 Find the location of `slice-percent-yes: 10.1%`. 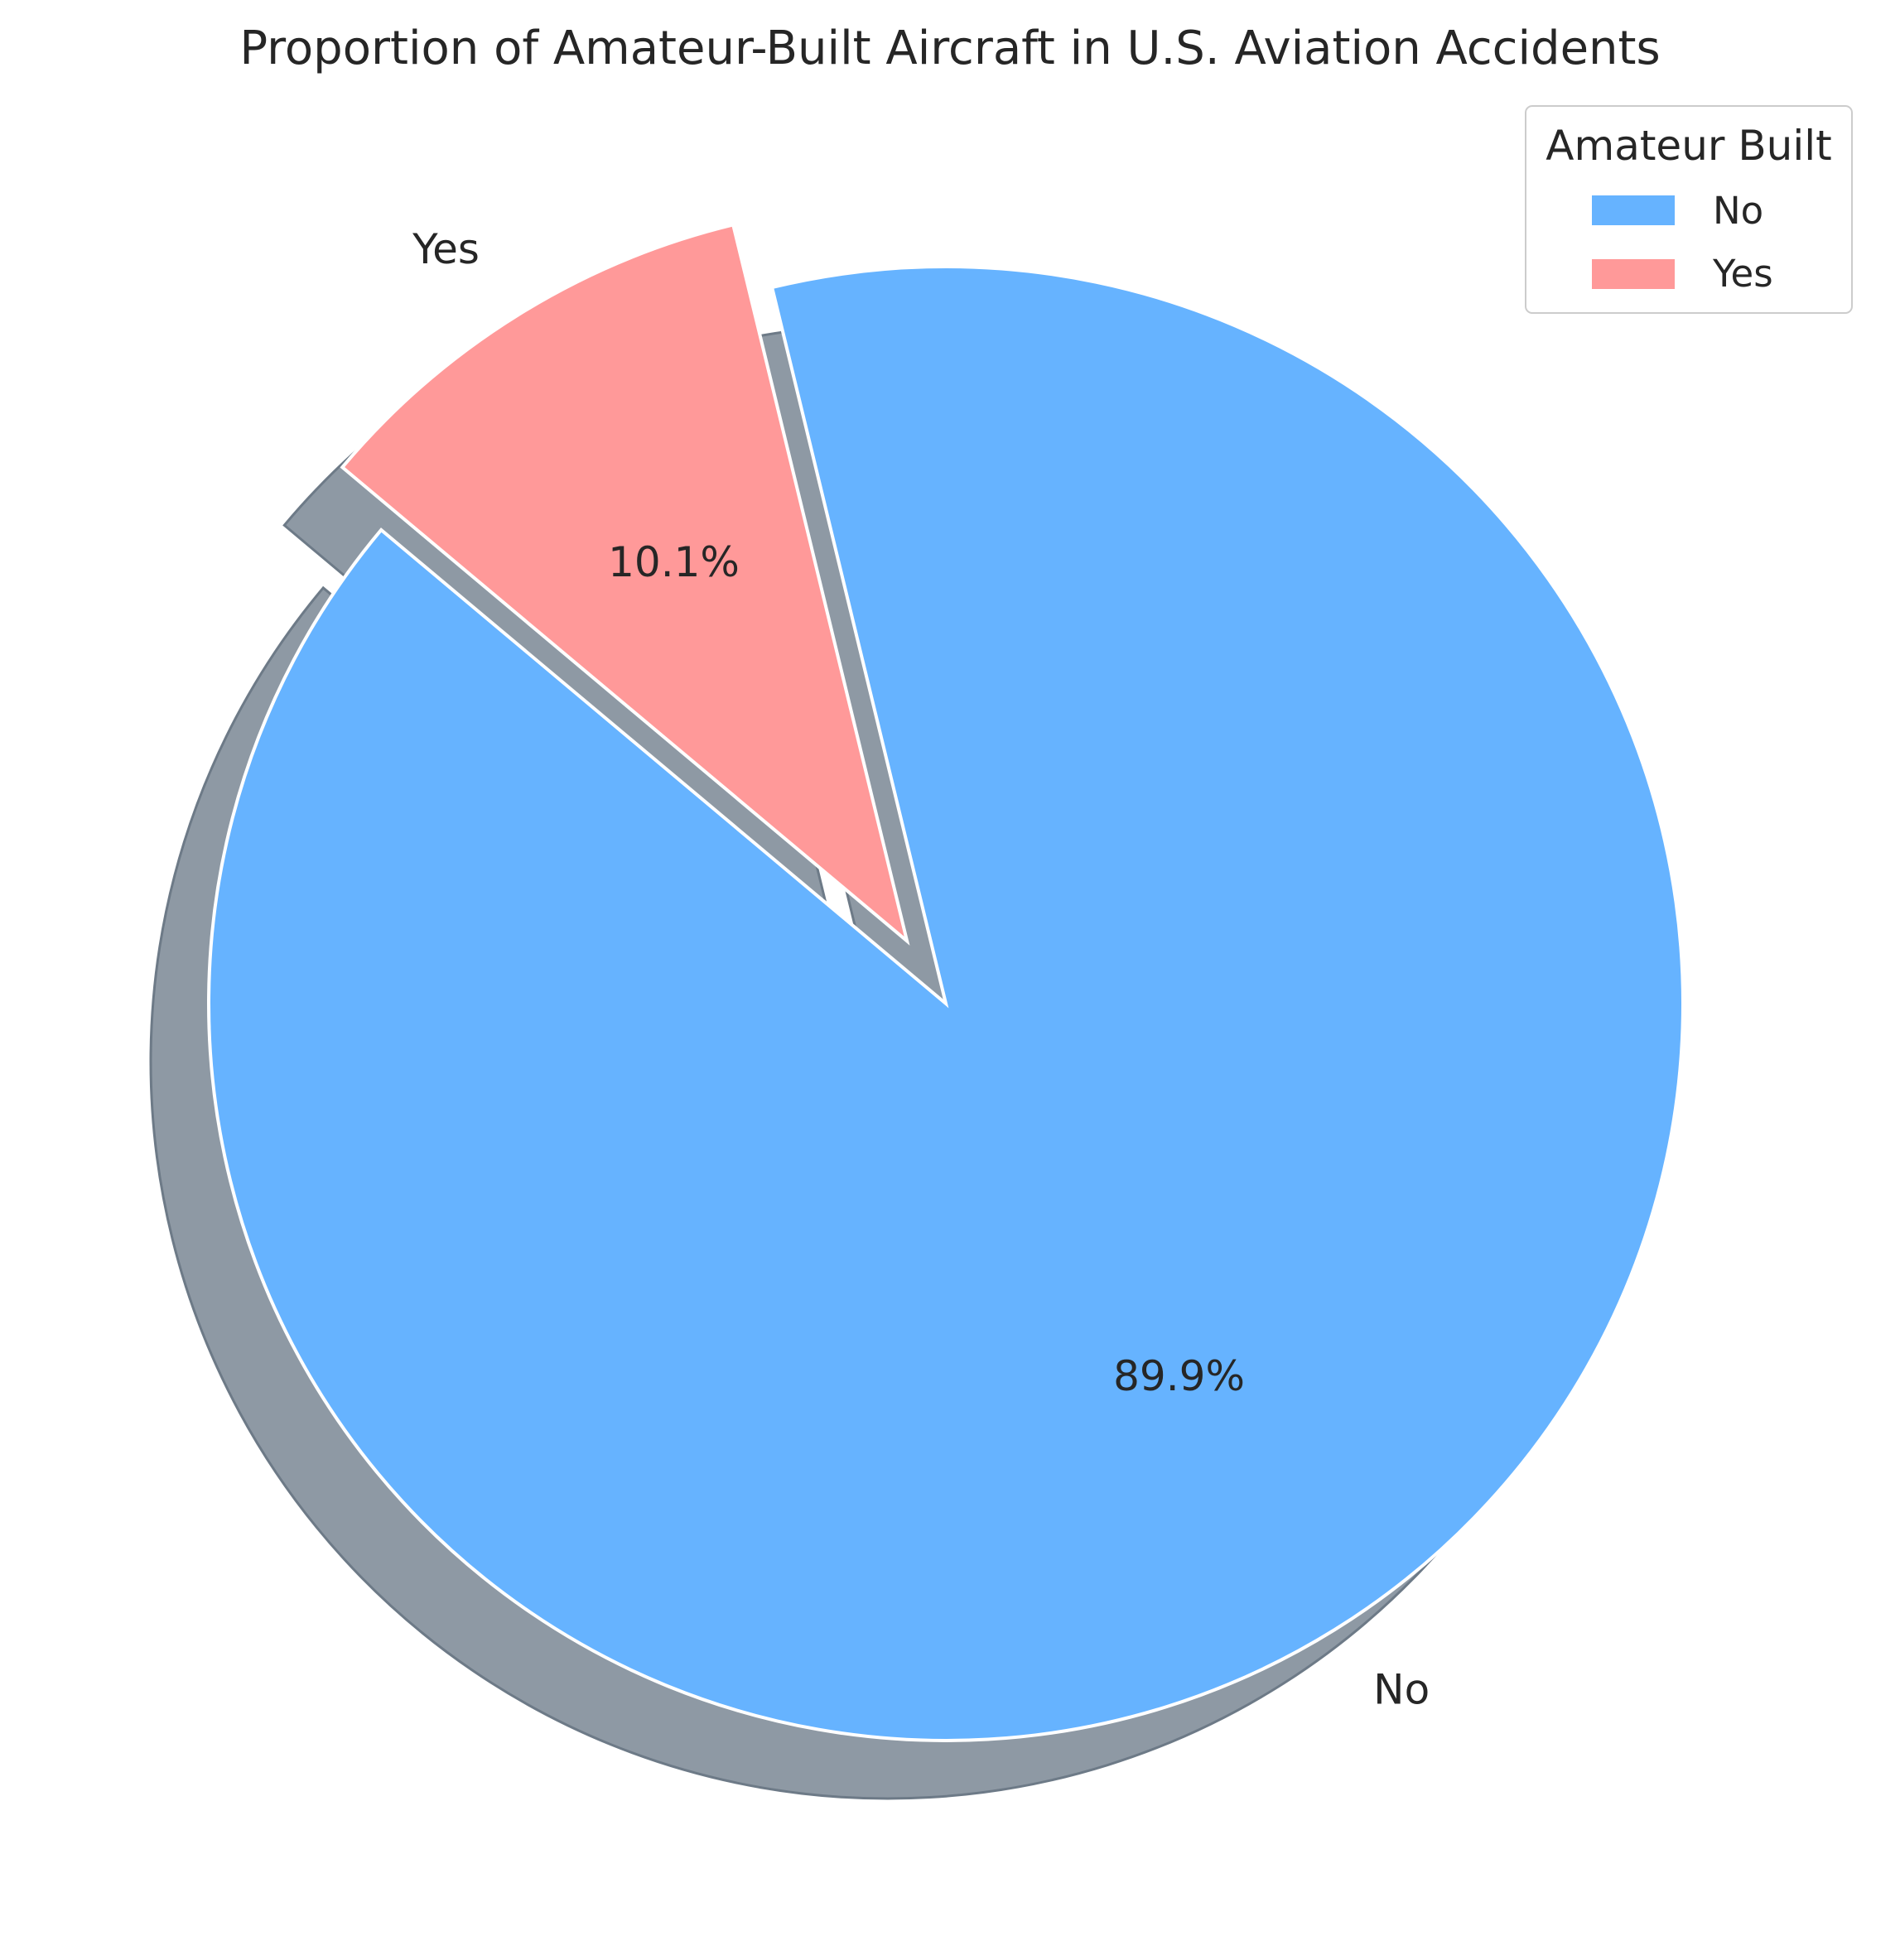

slice-percent-yes: 10.1% is located at coordinates (674, 562).